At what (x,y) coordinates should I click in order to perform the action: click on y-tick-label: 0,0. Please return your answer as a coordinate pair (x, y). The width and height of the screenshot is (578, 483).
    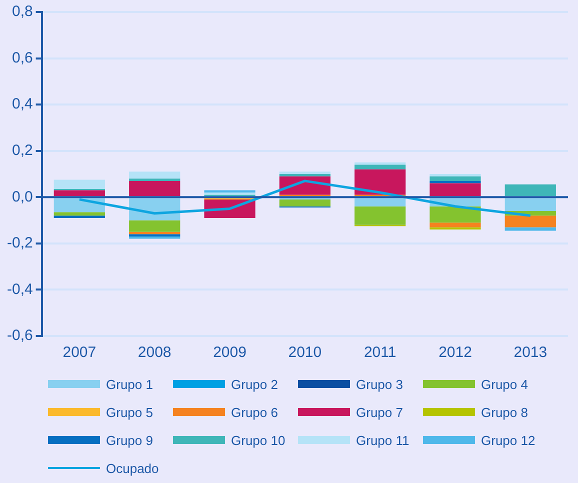
    Looking at the image, I should click on (22, 197).